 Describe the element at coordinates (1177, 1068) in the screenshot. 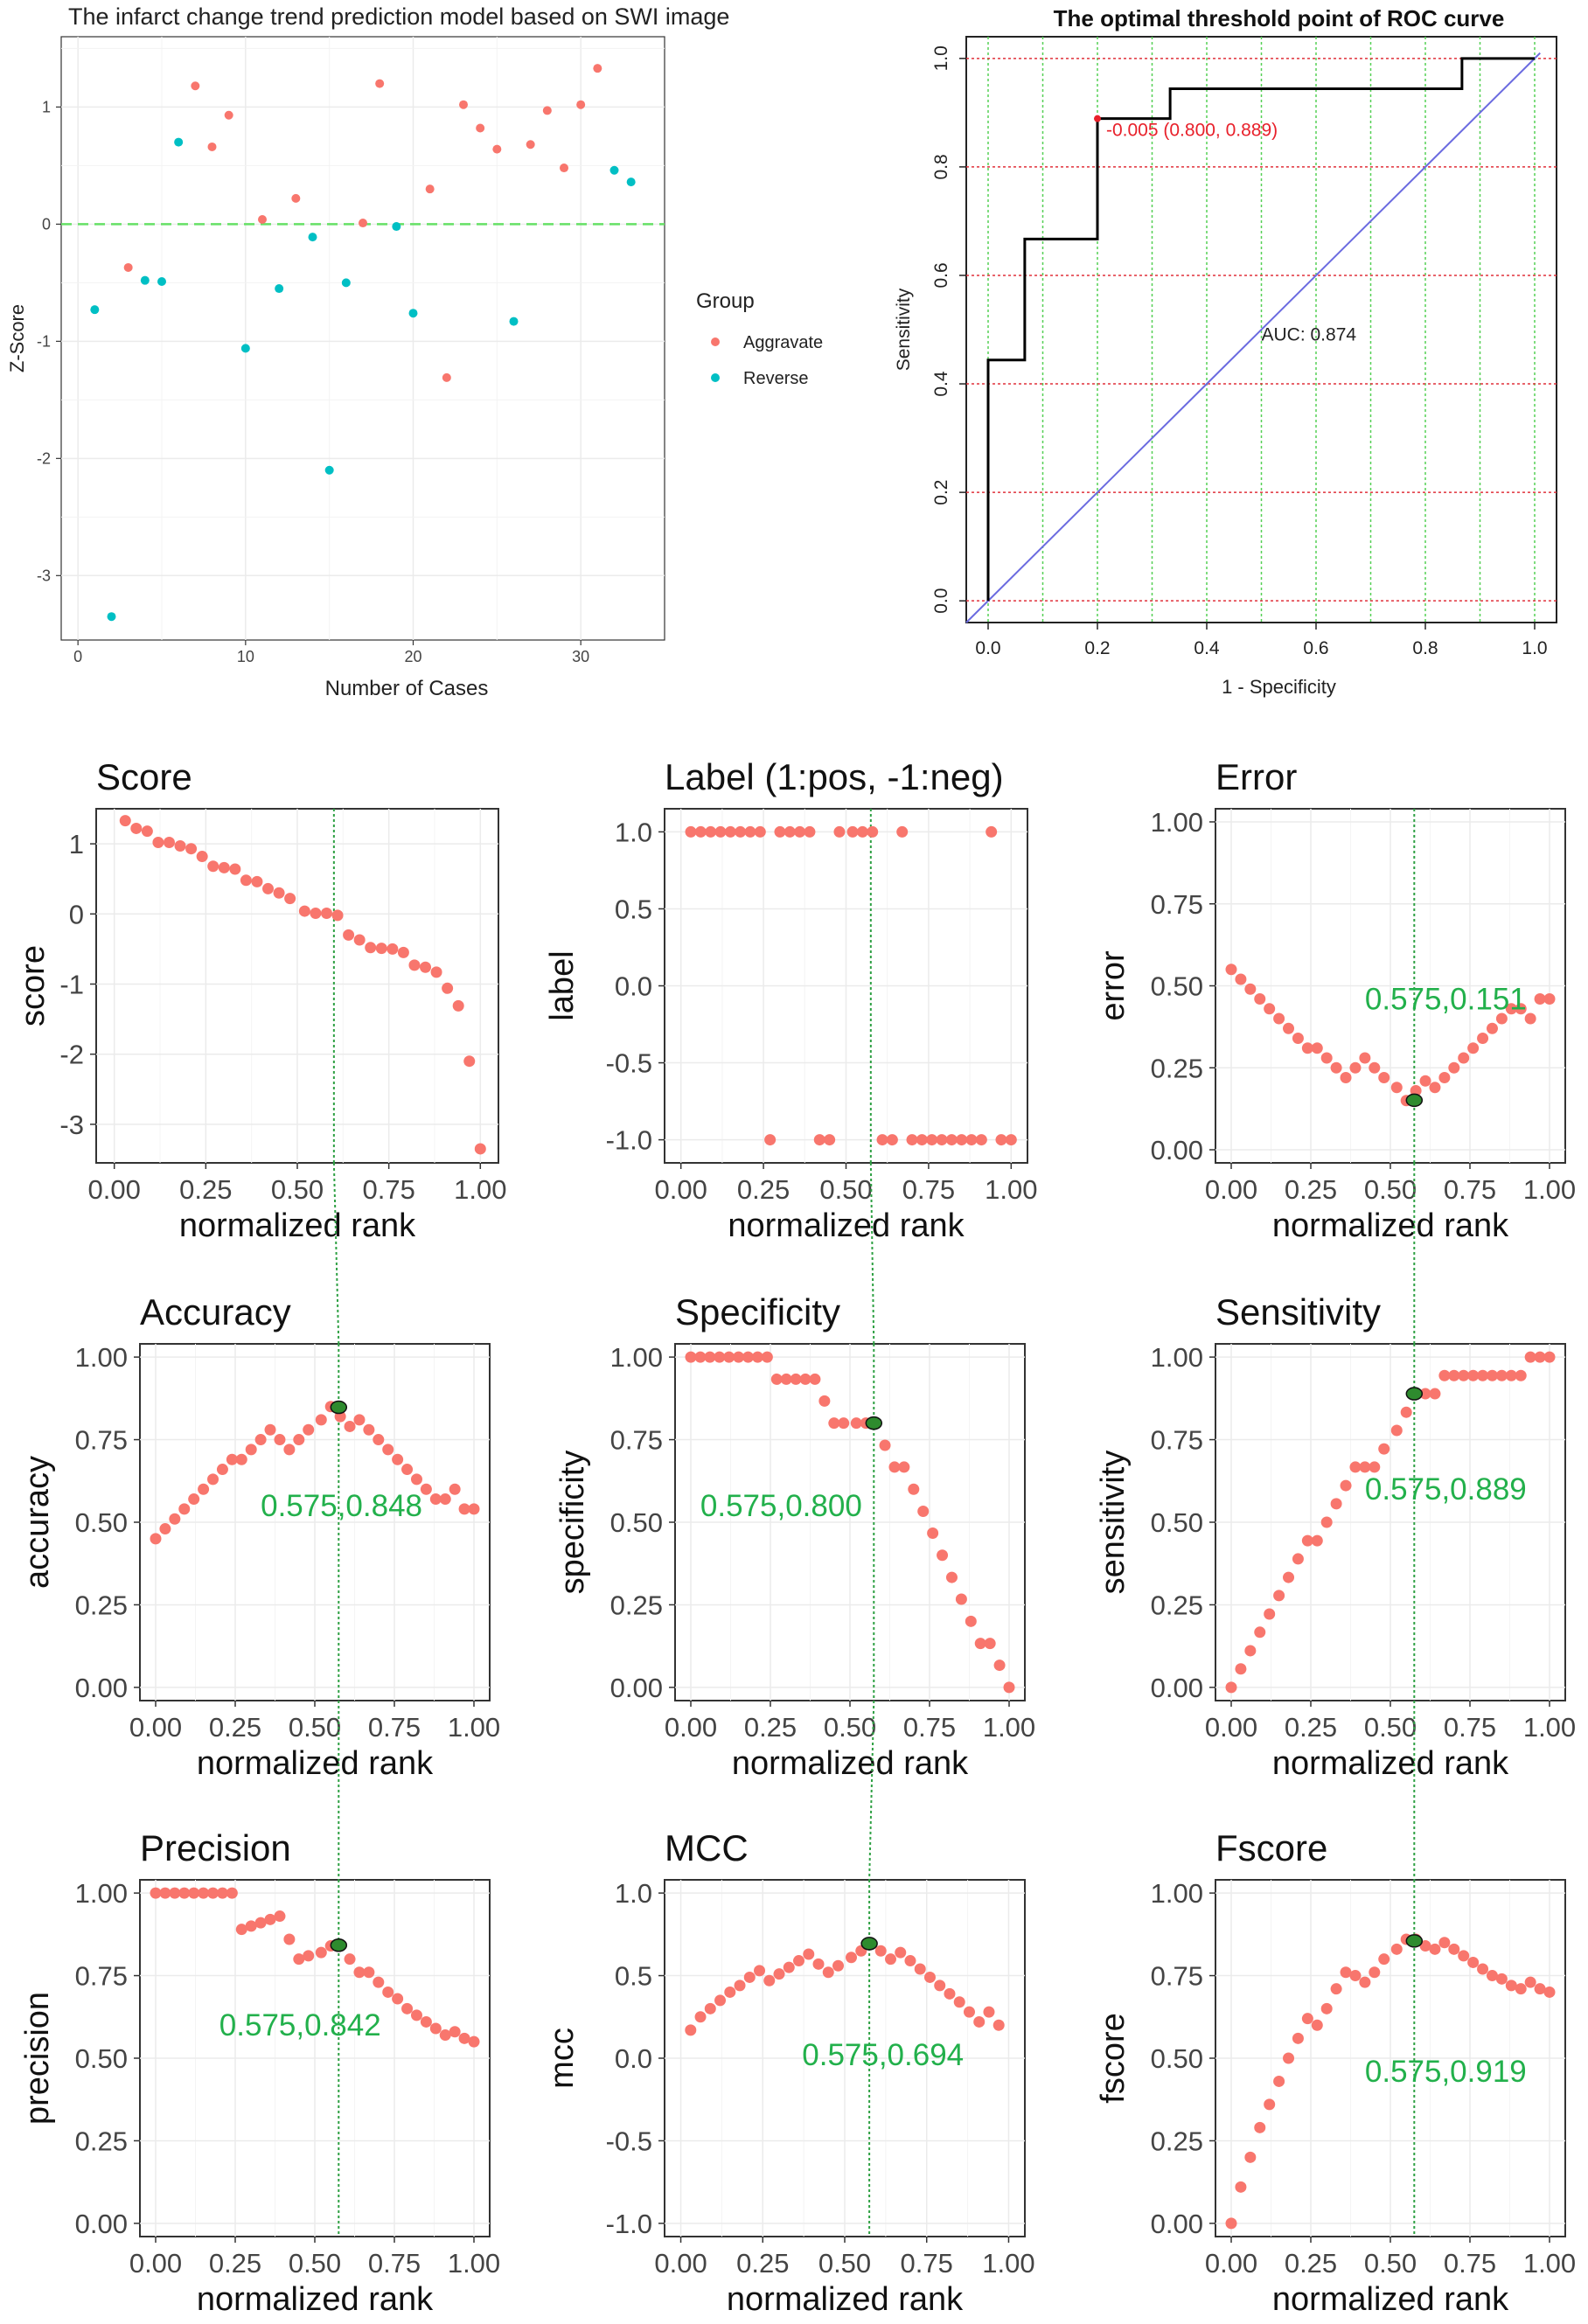

I see `error-ytick-label: 0.25` at that location.